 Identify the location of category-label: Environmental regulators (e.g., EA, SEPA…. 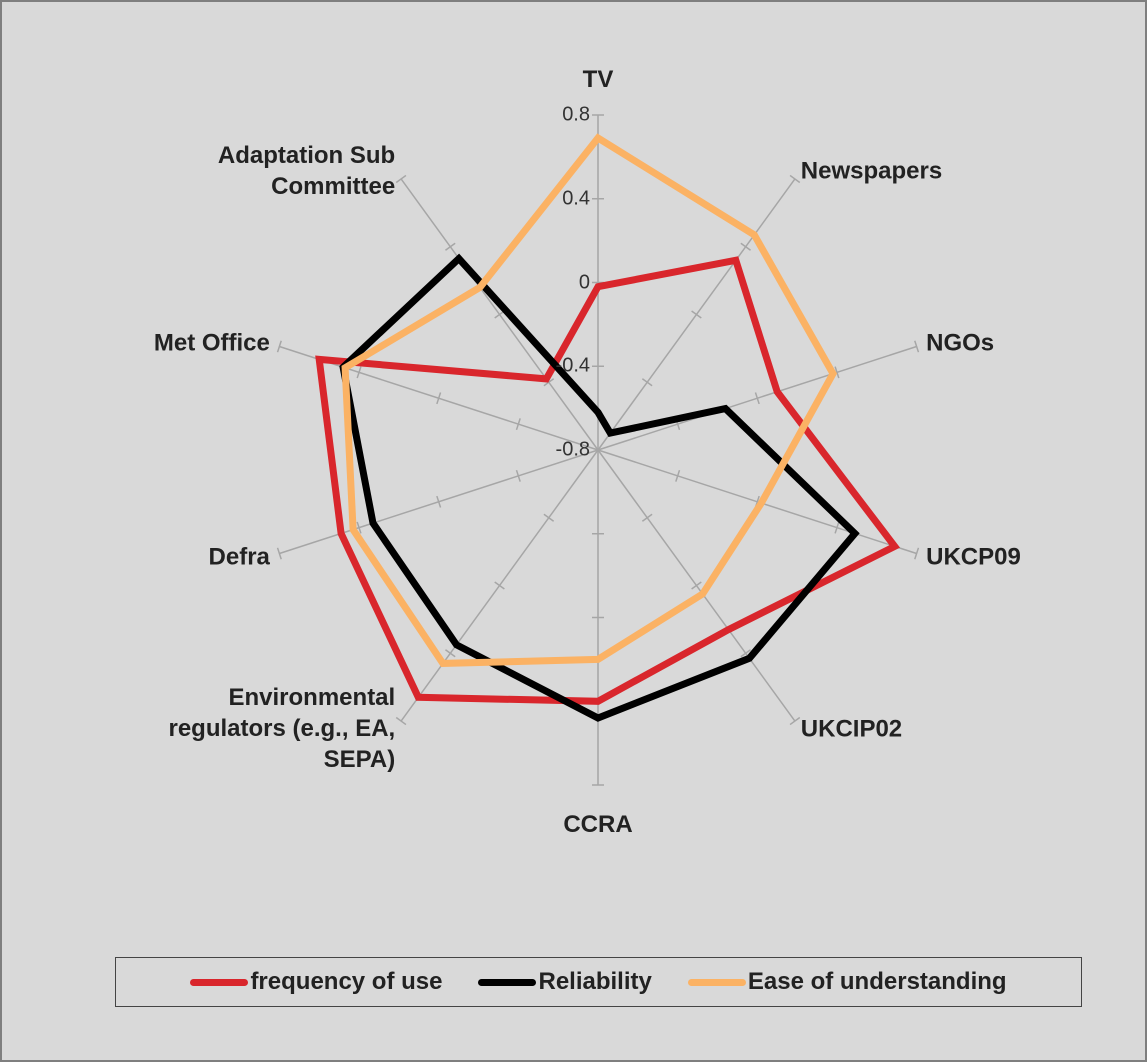
(282, 729).